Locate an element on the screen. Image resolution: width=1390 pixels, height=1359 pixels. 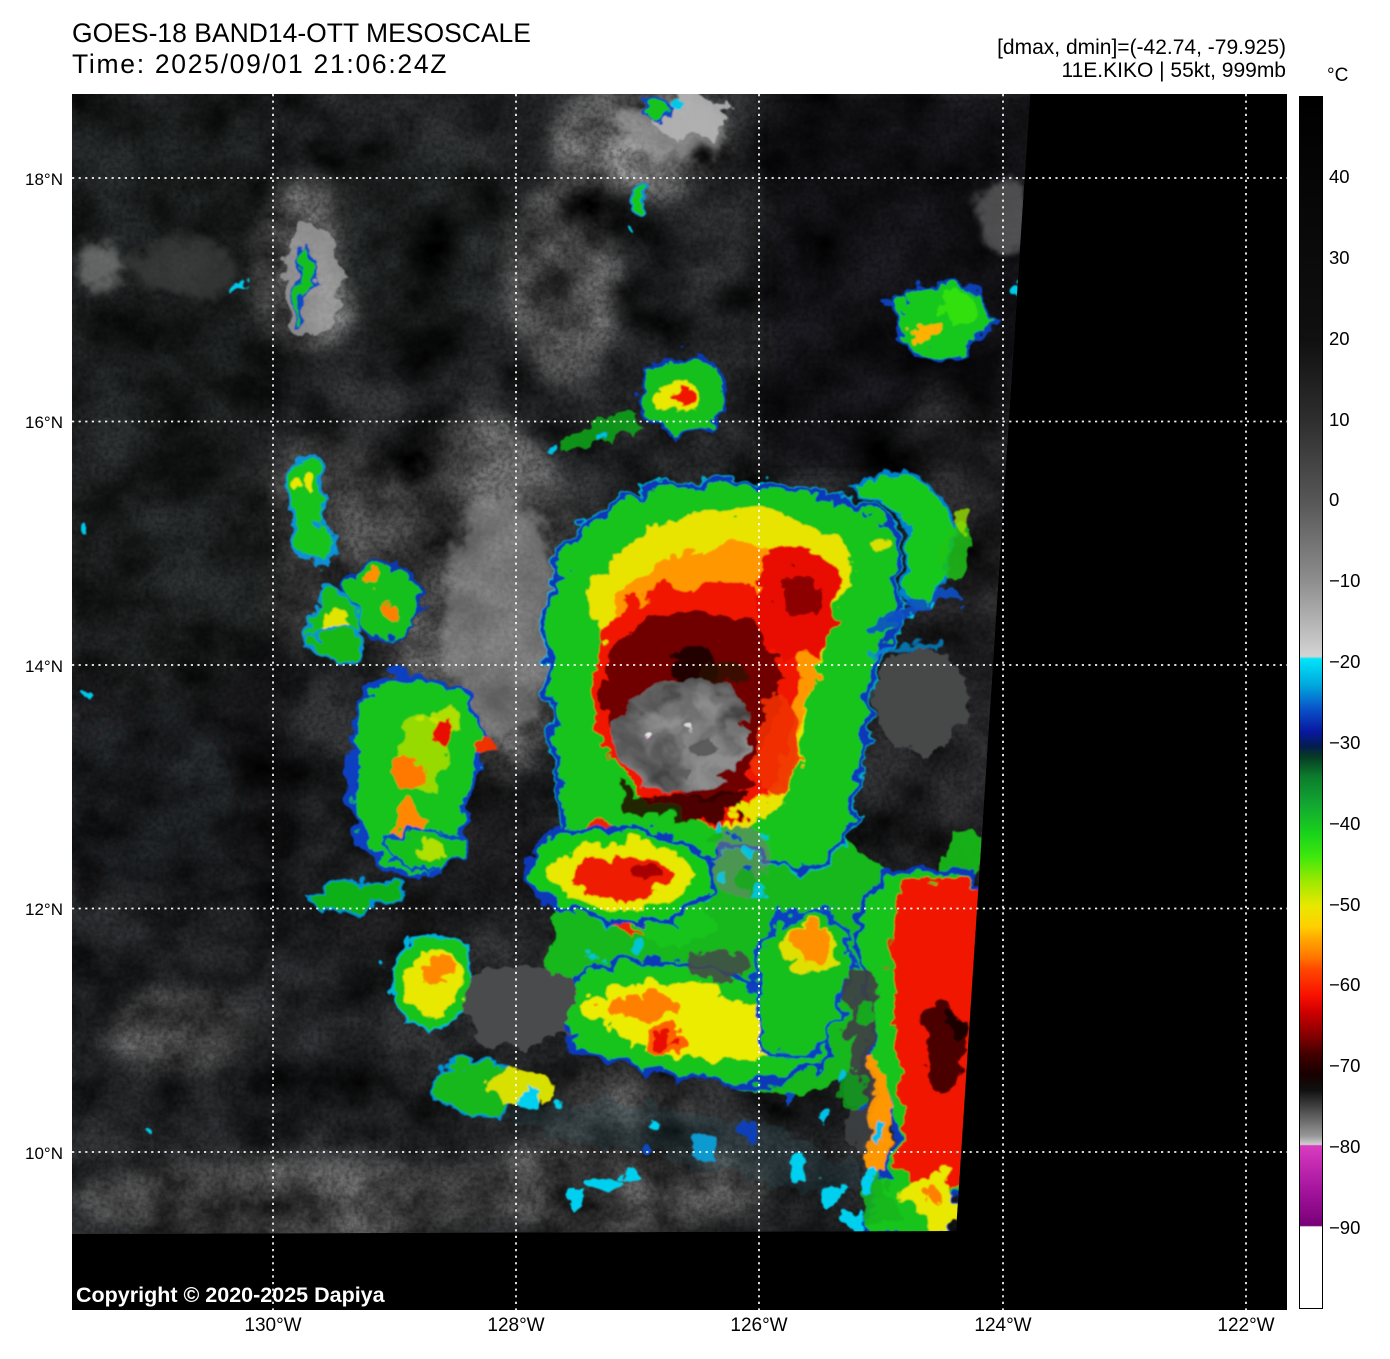
svg-text: Copyright © 2020-2025 Dapiya is located at coordinates (231, 1295).